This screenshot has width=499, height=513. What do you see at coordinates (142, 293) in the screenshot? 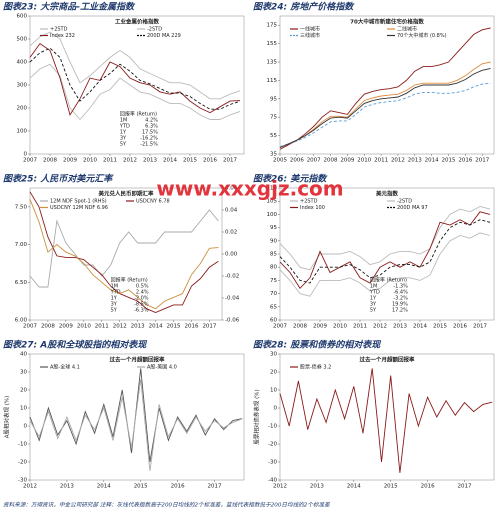
I see `stats-value: 2.4%` at bounding box center [142, 293].